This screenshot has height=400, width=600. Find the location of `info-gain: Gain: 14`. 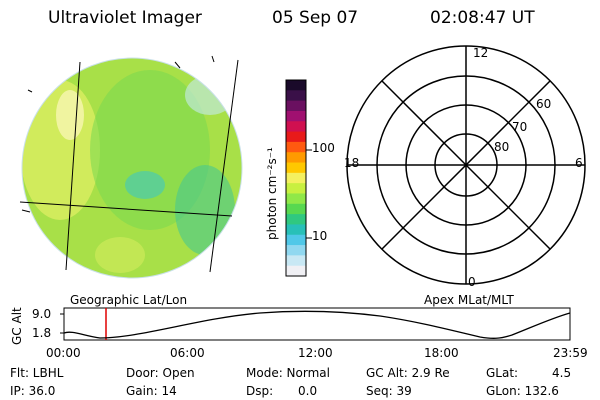

info-gain: Gain: 14 is located at coordinates (151, 391).